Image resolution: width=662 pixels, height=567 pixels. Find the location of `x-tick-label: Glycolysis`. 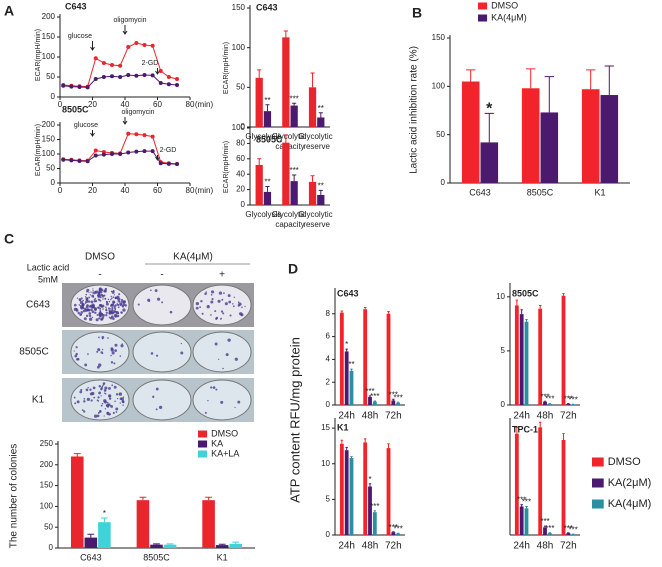

x-tick-label: Glycolysis is located at coordinates (263, 214).